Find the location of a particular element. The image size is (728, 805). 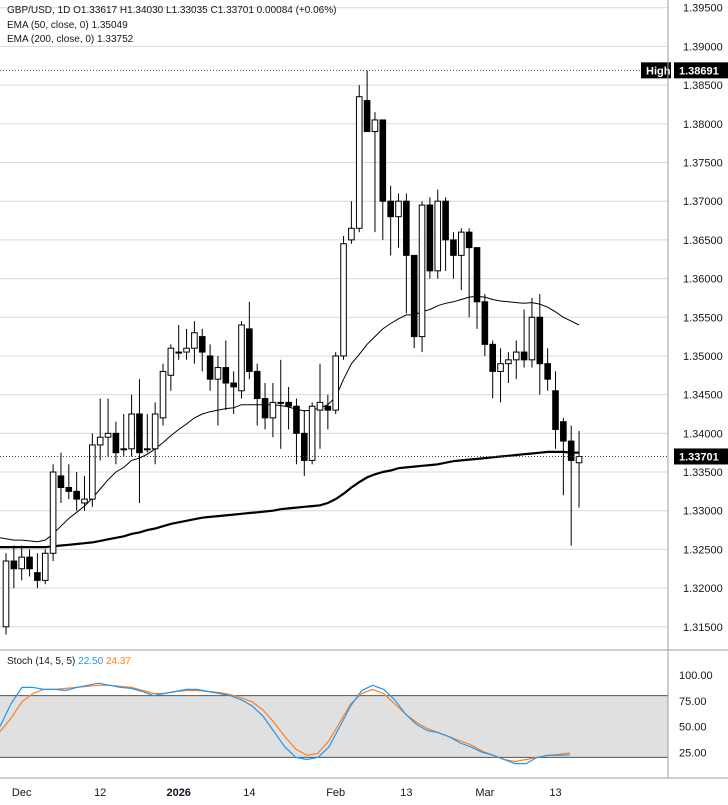

price-tick-label: 1.38500 is located at coordinates (703, 86).